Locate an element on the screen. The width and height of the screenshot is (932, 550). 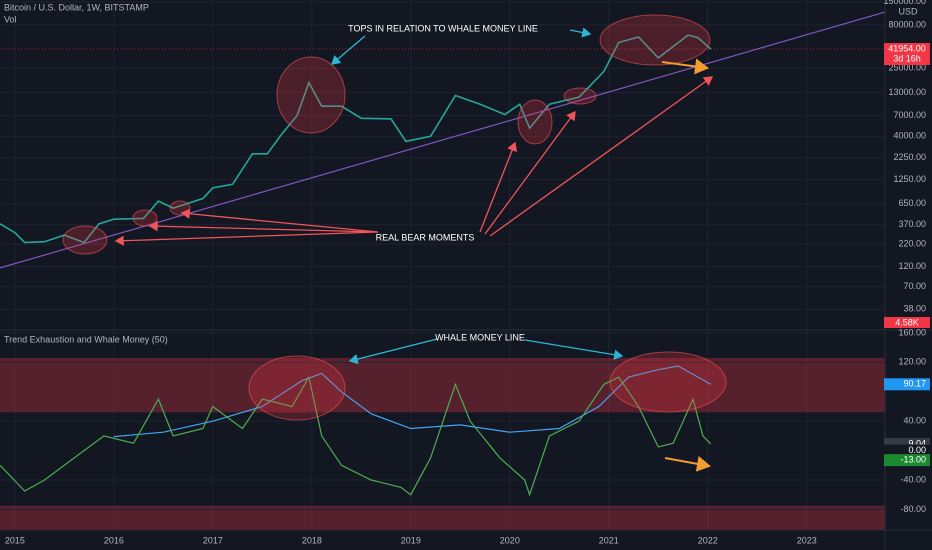
y-tick-label: -80.00 is located at coordinates (913, 509).